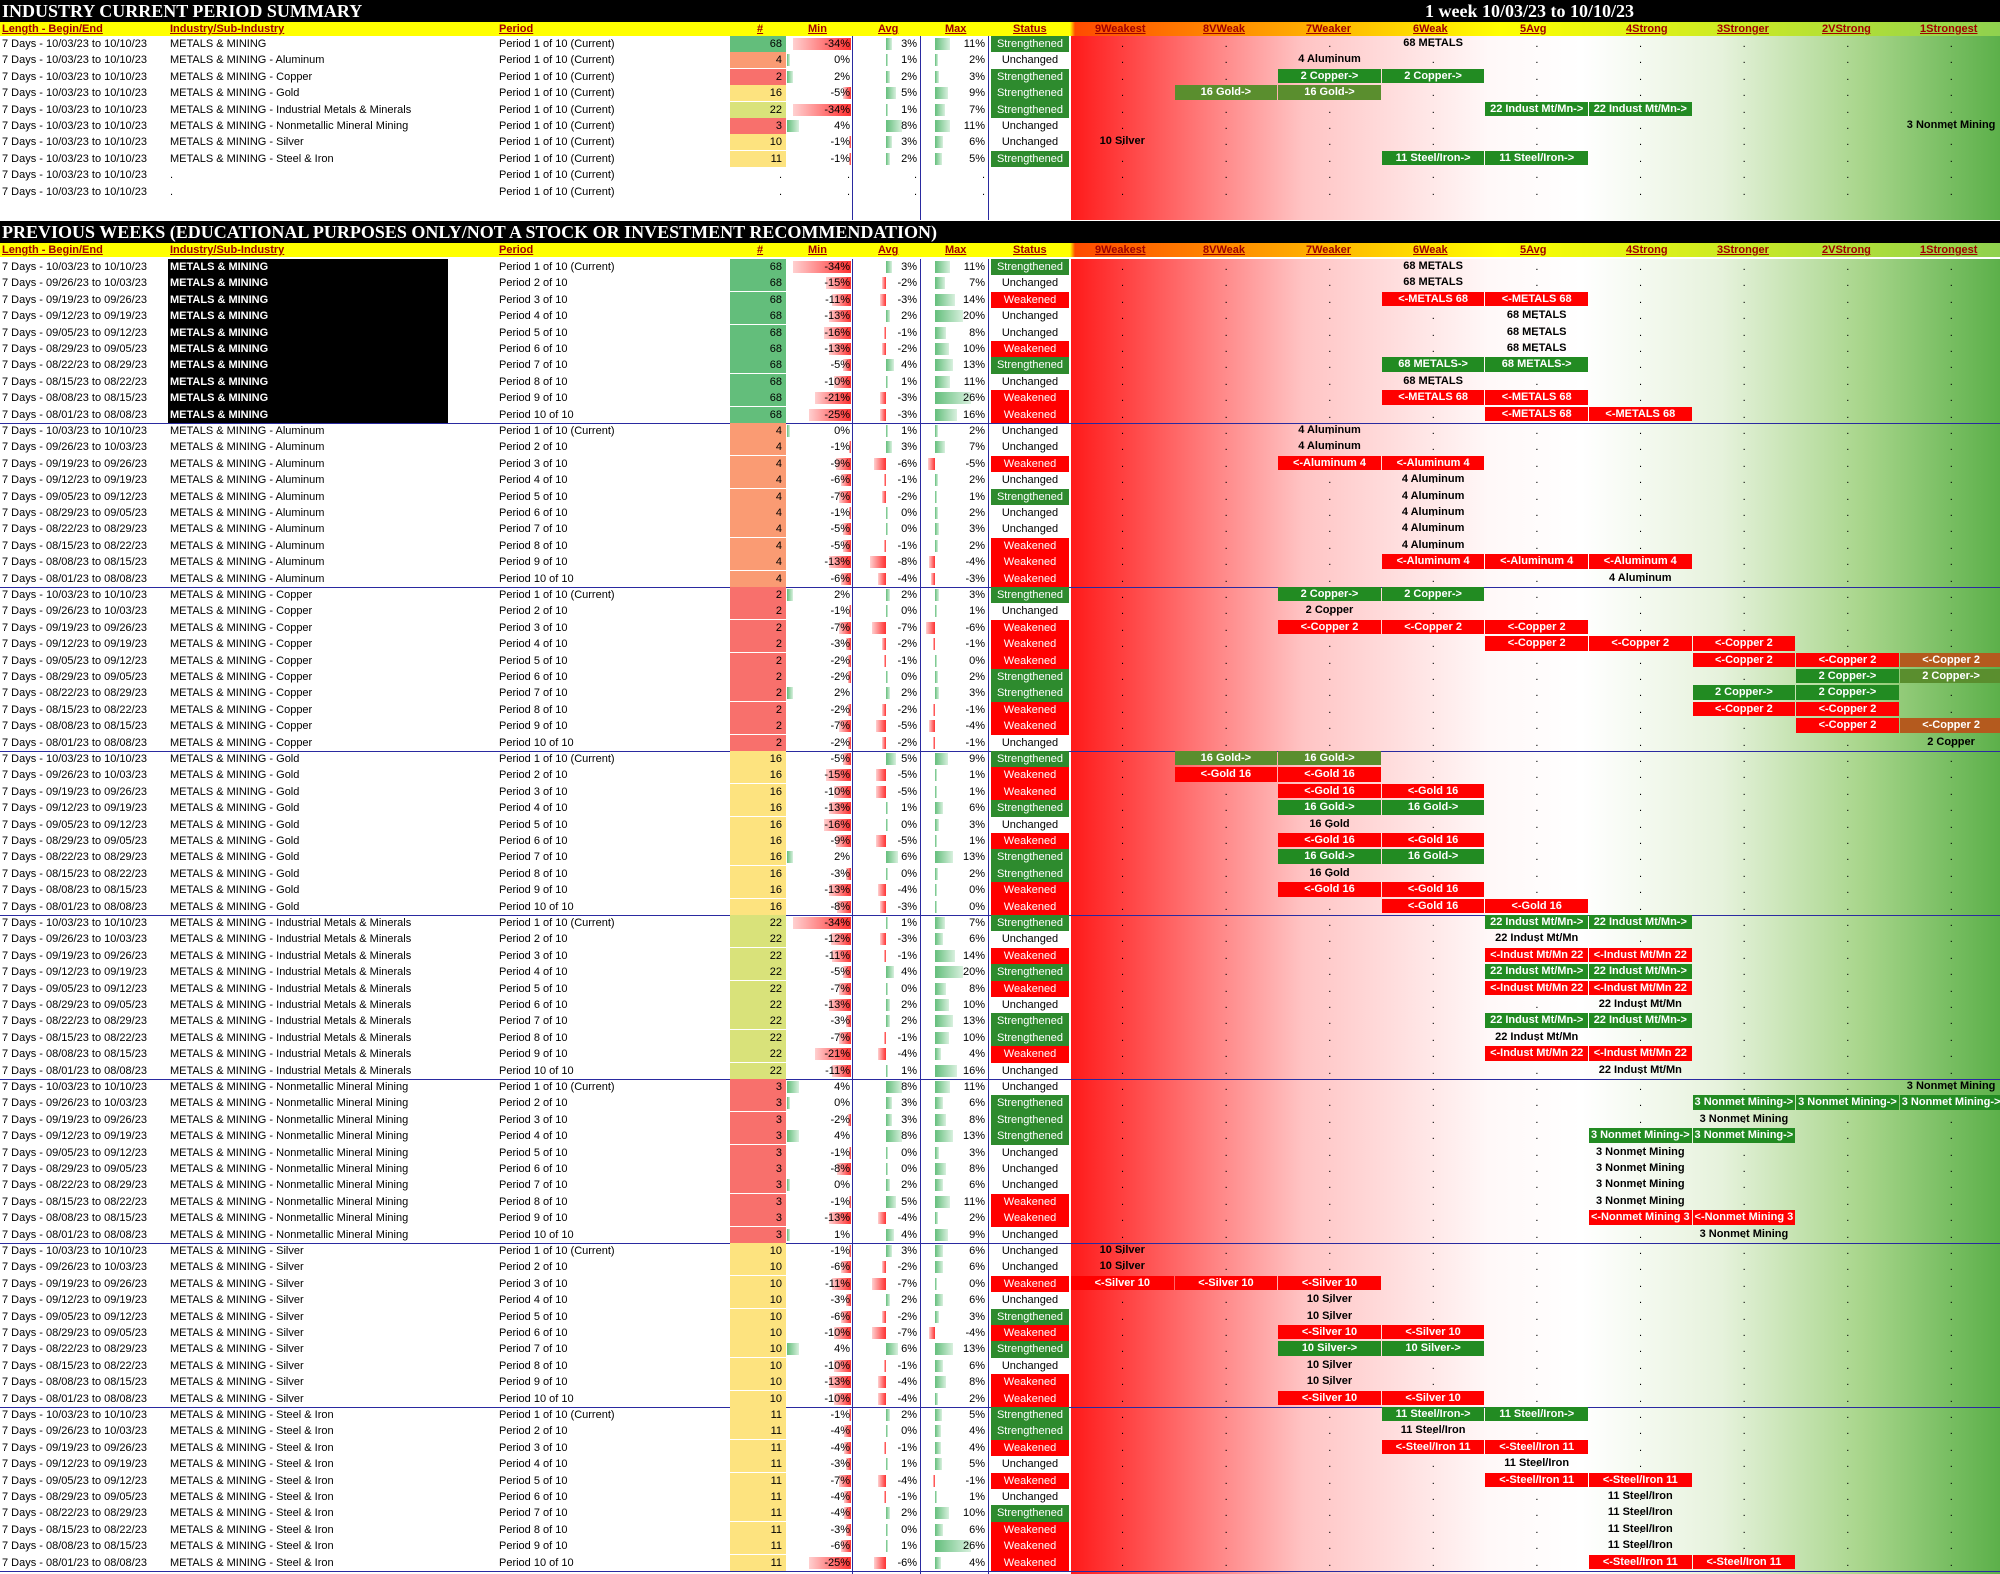 This screenshot has height=1574, width=2000. What do you see at coordinates (1329, 250) in the screenshot?
I see `column-header-10: 7Weaker` at bounding box center [1329, 250].